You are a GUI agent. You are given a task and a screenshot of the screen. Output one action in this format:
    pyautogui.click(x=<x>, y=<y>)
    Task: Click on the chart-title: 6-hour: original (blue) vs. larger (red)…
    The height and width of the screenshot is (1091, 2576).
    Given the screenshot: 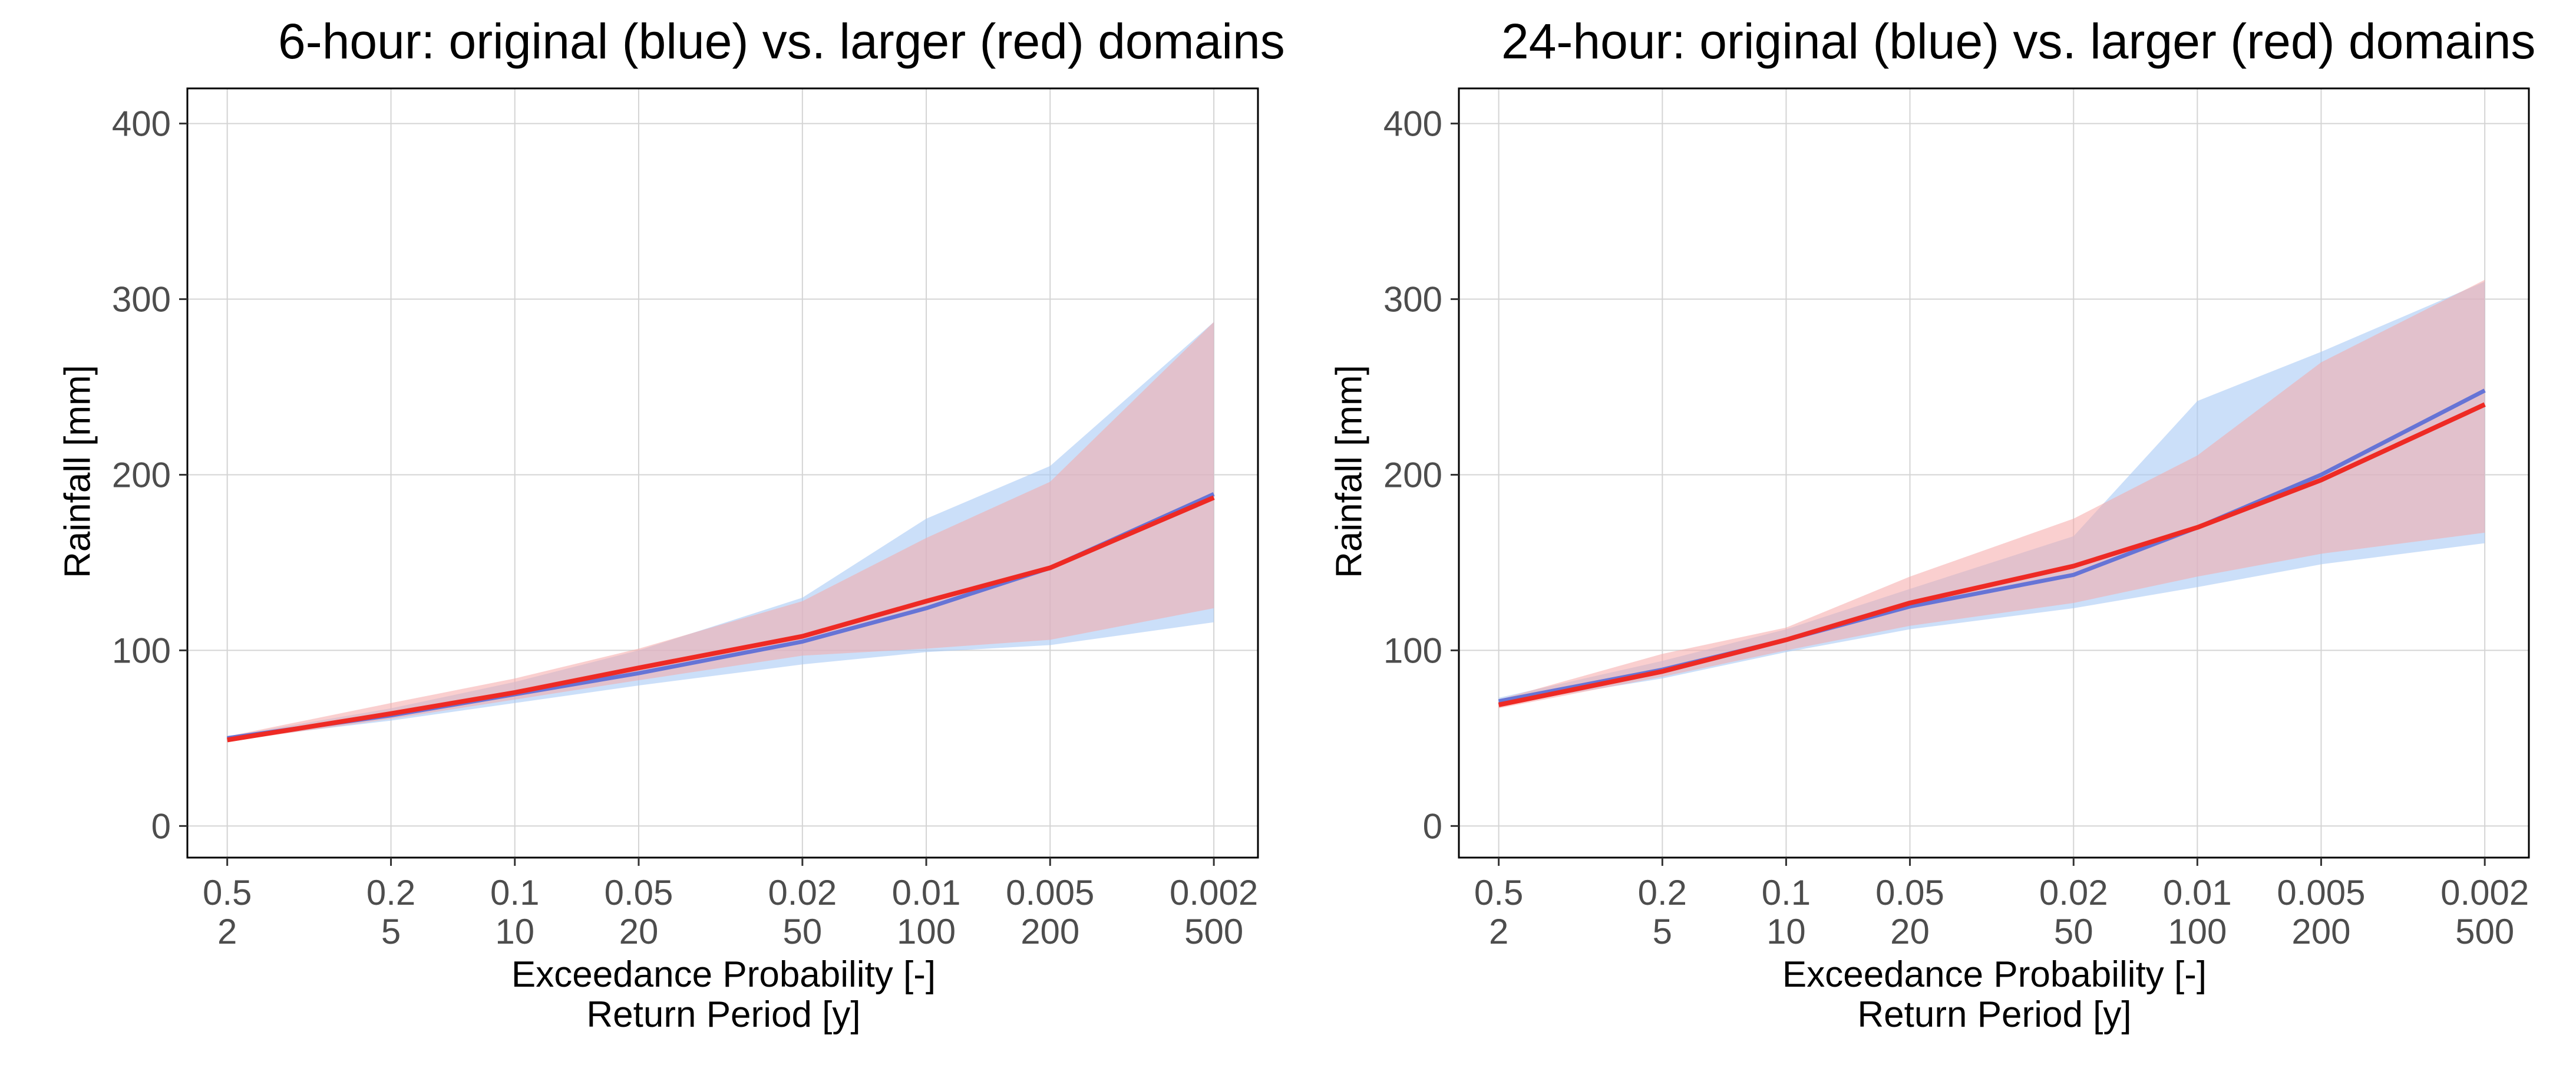 What is the action you would take?
    pyautogui.click(x=781, y=41)
    